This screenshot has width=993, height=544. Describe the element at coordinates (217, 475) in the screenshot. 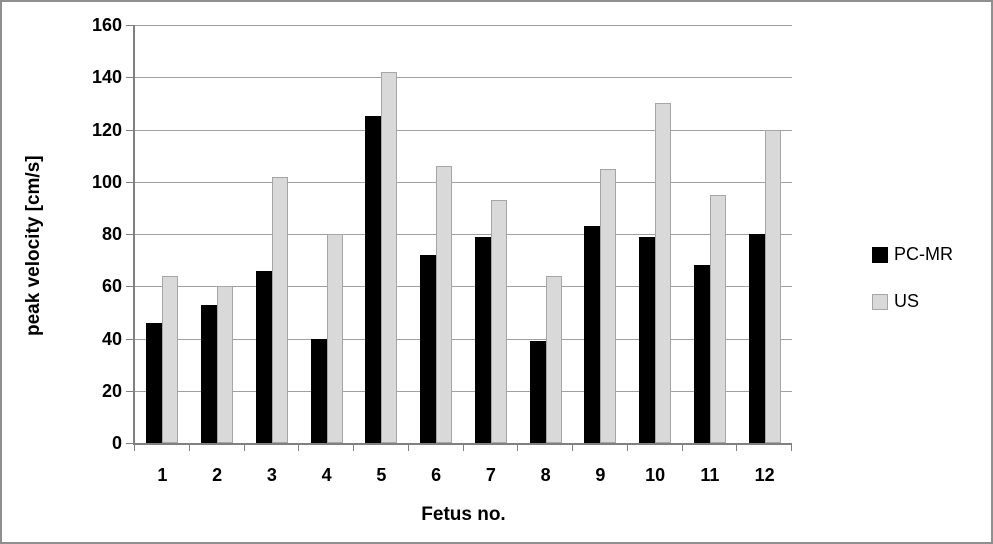

I see `x-tick-label-2: 2` at that location.